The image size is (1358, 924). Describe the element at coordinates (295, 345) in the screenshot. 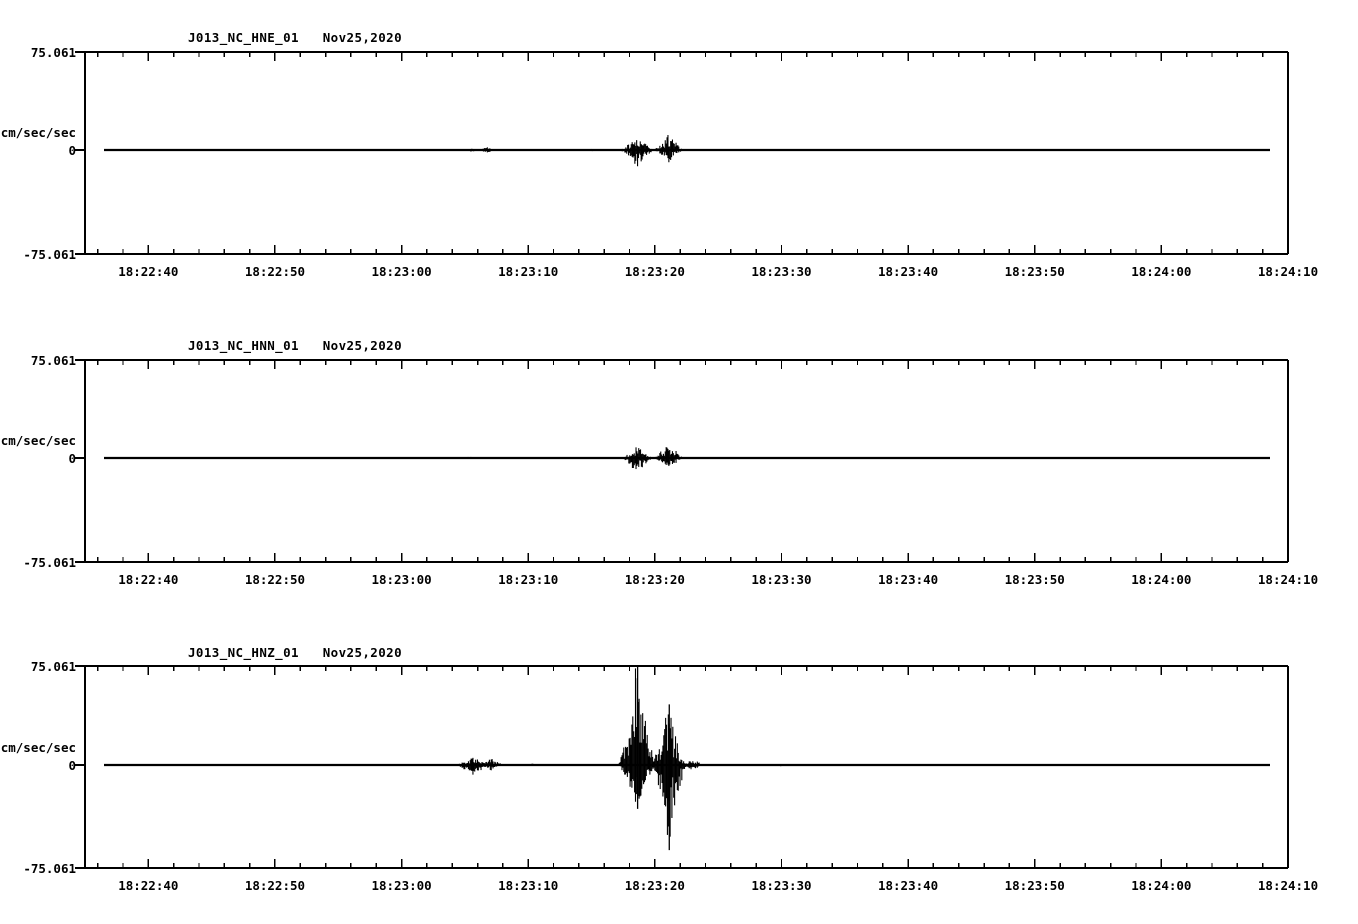

I see `panel-title-hnn: J013_NC_HNN_01 Nov25,2020` at that location.